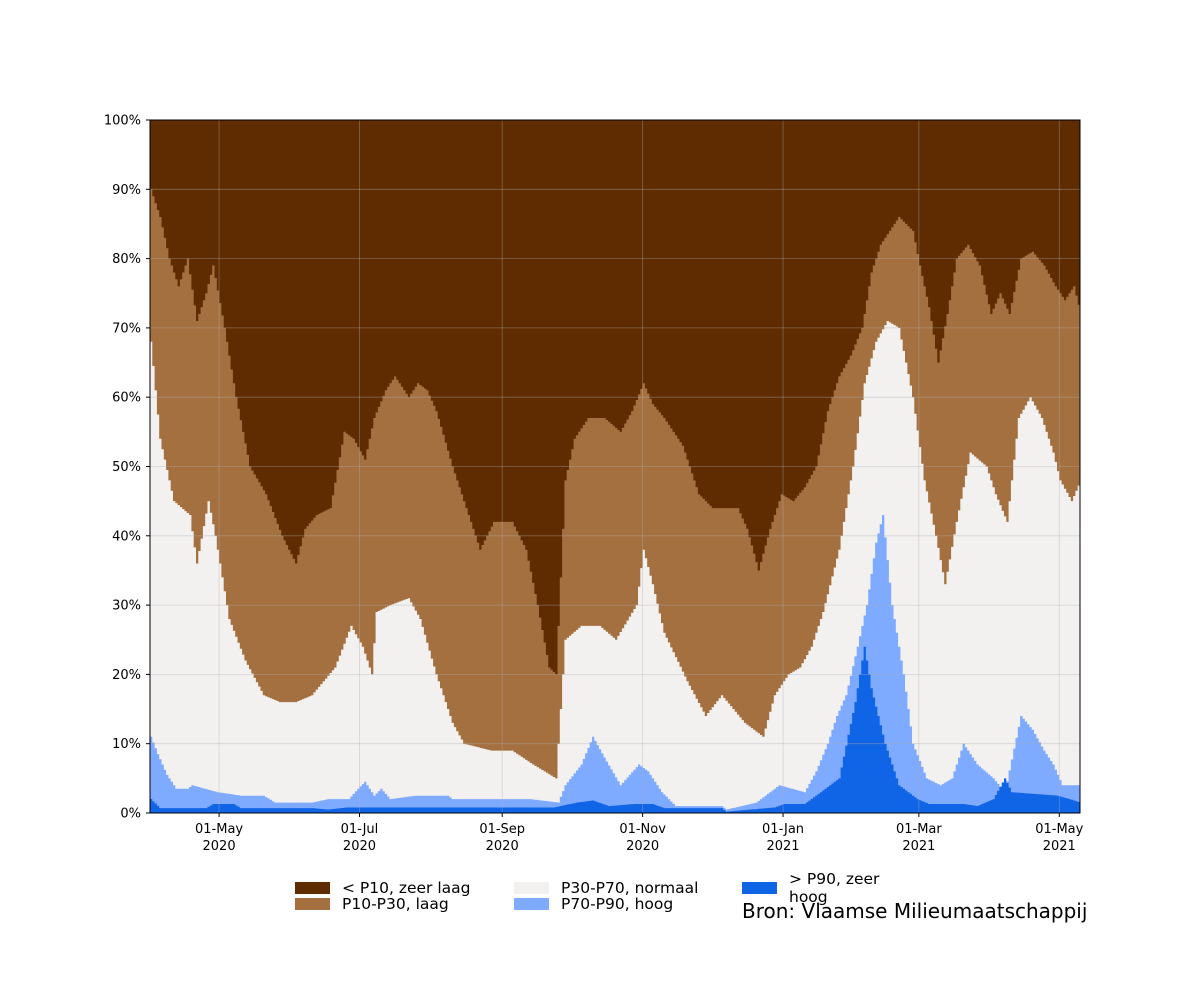  I want to click on legend-label: < P10, zeer laag, so click(406, 887).